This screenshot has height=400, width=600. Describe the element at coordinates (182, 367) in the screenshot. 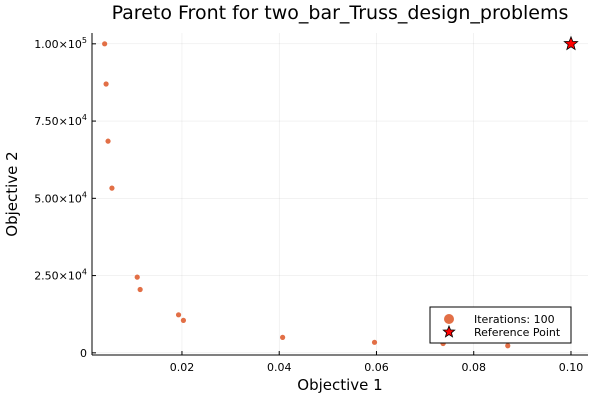

I see `x-tick-label: 0.02` at that location.